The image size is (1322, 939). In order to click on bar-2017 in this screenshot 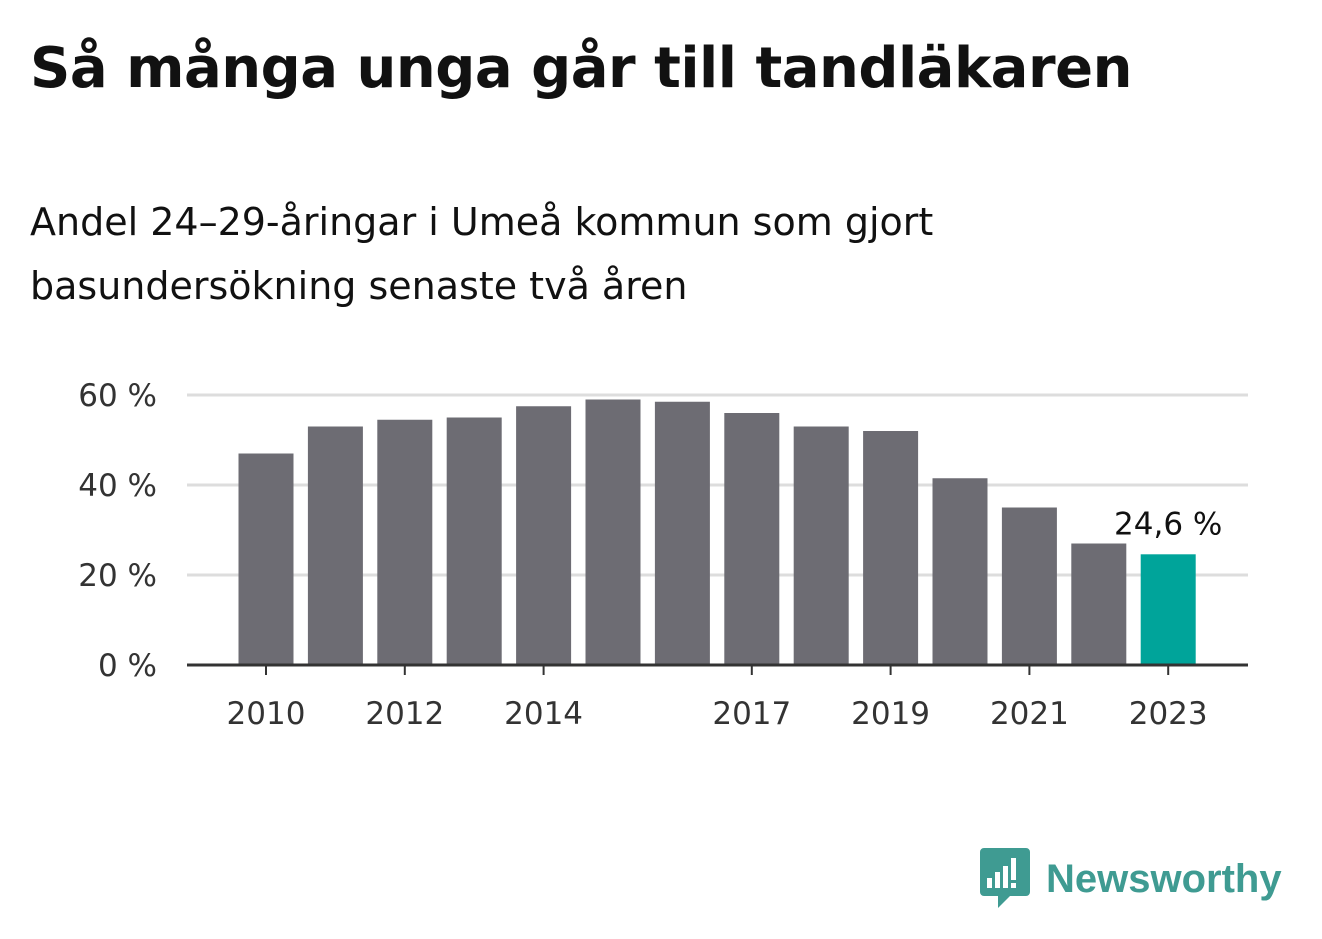, I will do `click(752, 539)`.